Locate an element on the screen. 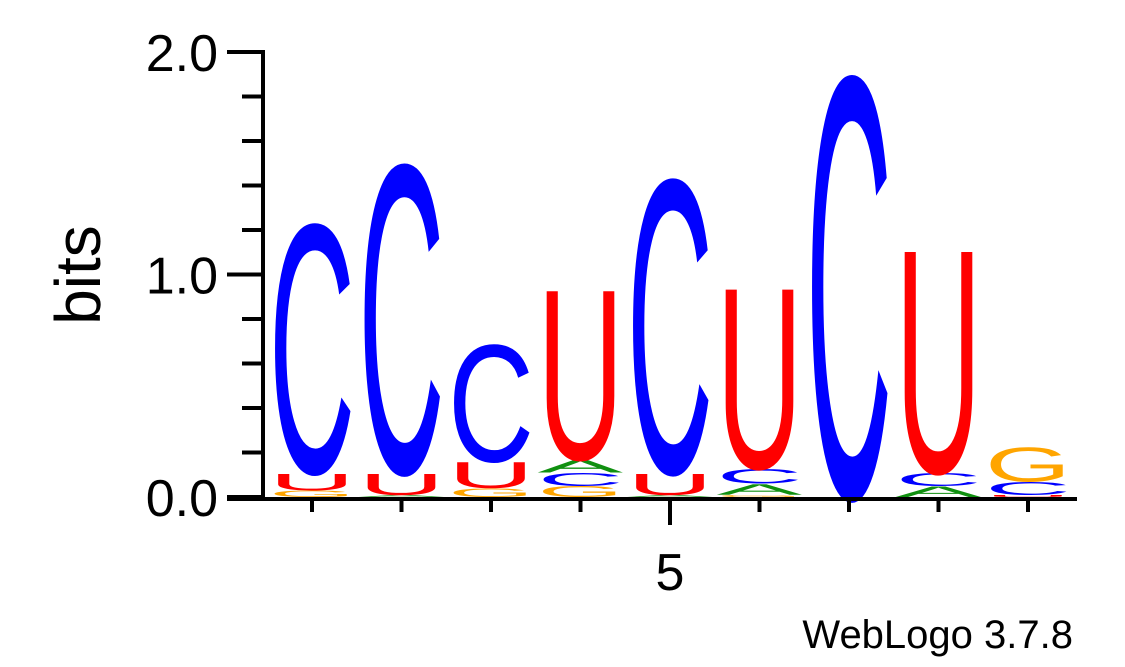 The width and height of the screenshot is (1125, 667). logo-letter-C-pos-3: C is located at coordinates (491, 403).